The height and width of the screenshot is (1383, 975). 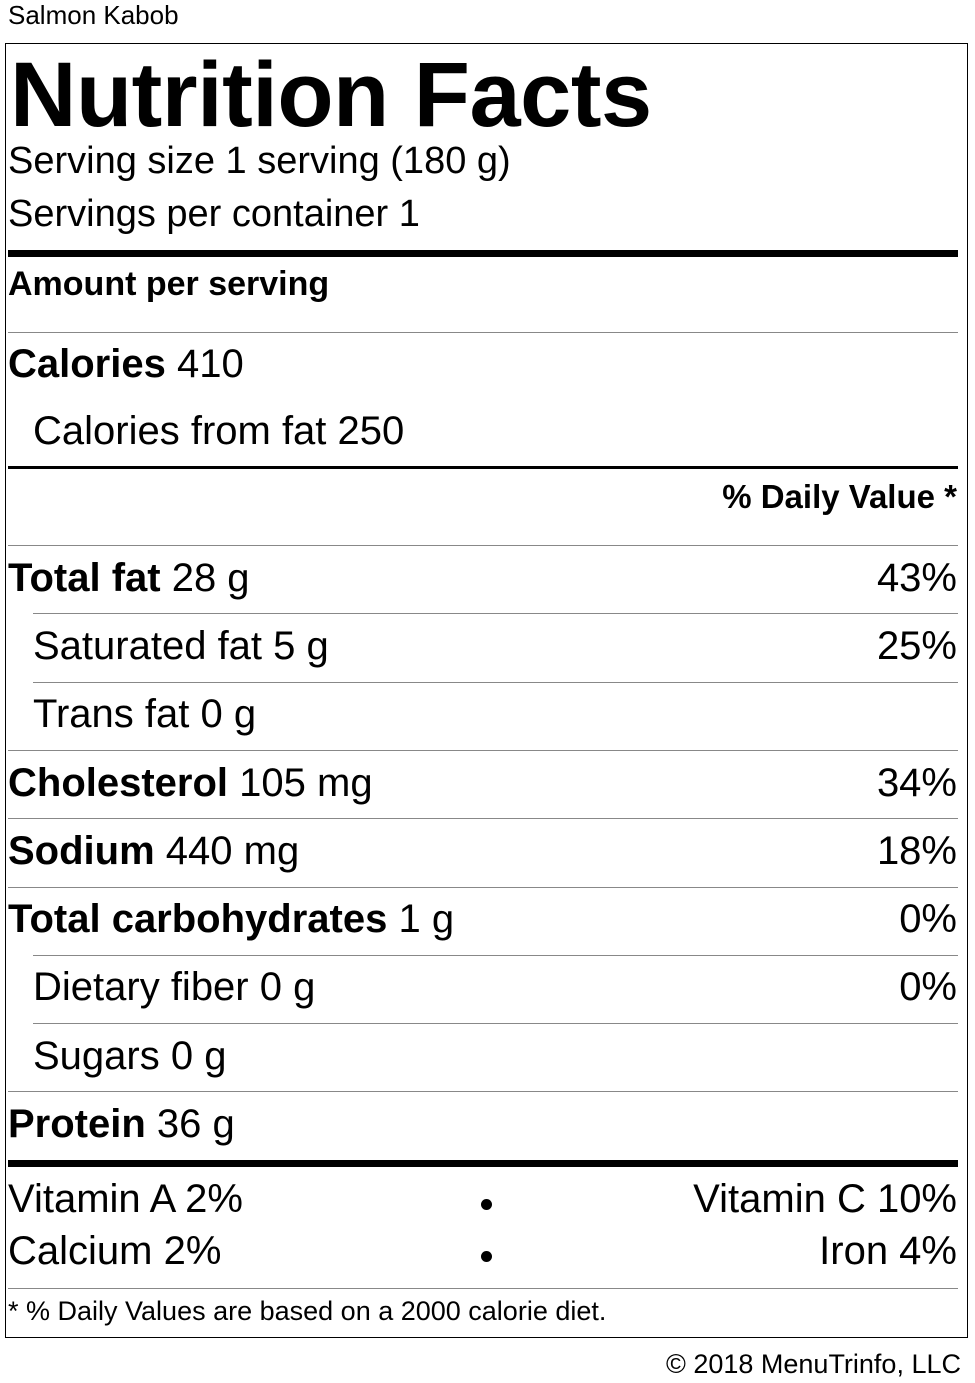 I want to click on calories-from-fat: Calories from fat 250, so click(x=219, y=431).